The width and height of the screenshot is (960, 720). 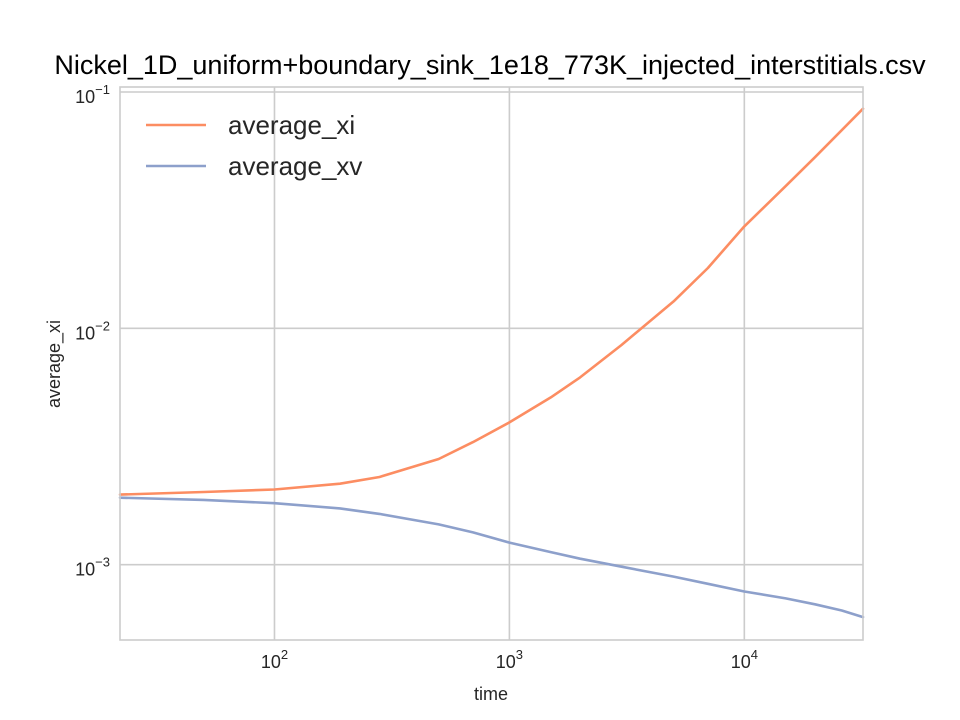 I want to click on x-tick-label: 10⁴, so click(x=744, y=659).